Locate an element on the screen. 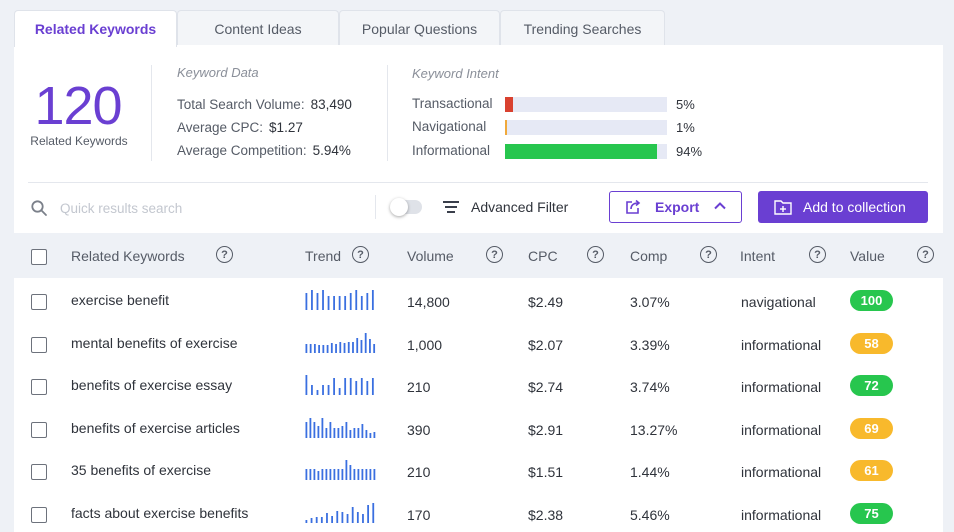  summary-divider is located at coordinates (387, 113).